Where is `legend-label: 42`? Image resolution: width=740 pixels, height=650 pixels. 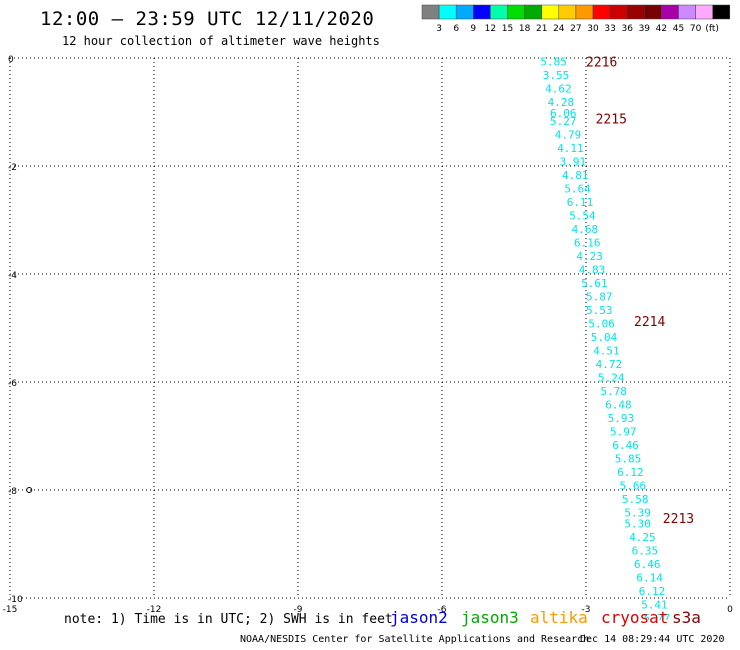 legend-label: 42 is located at coordinates (661, 29).